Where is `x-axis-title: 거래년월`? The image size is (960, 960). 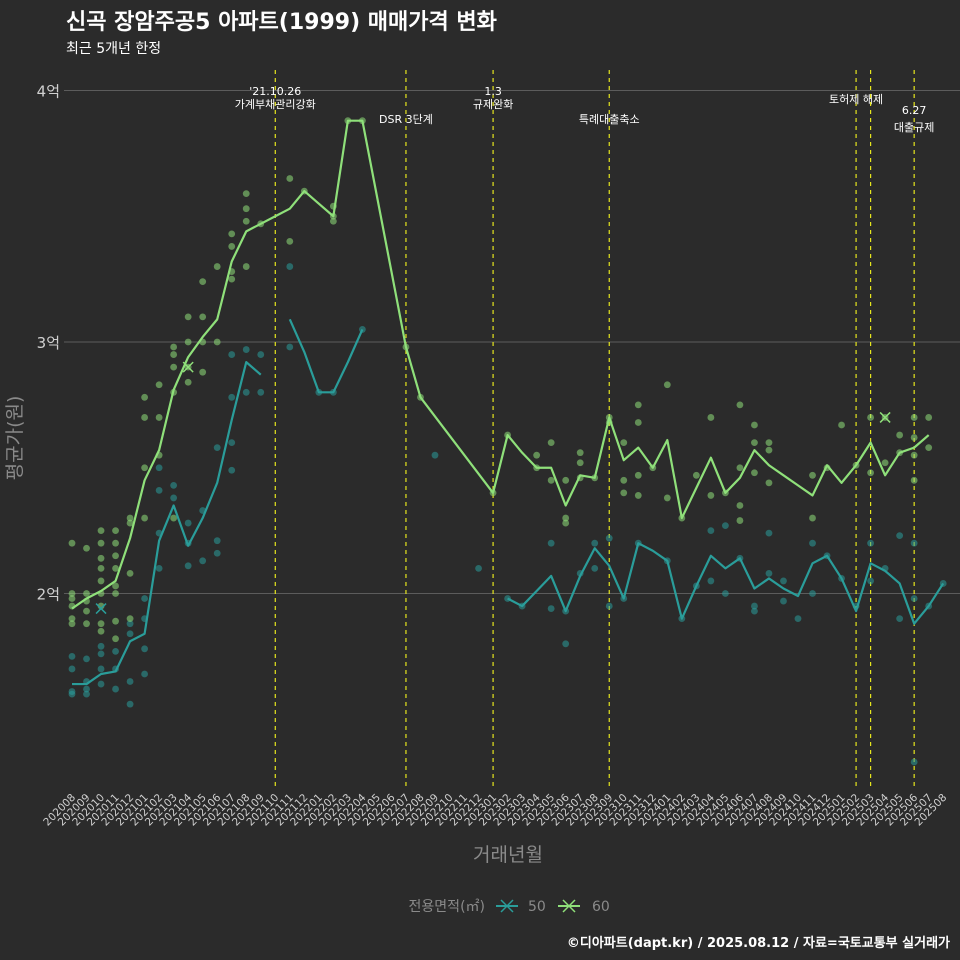
x-axis-title: 거래년월 is located at coordinates (508, 855).